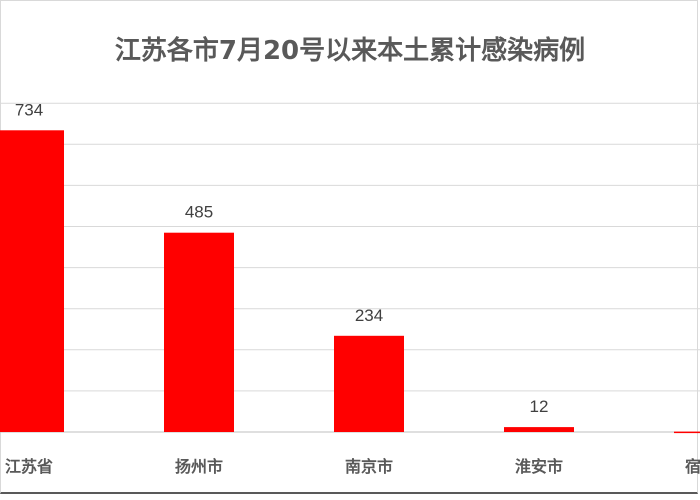 The width and height of the screenshot is (700, 500). Describe the element at coordinates (199, 466) in the screenshot. I see `category-label: 扬州市` at that location.